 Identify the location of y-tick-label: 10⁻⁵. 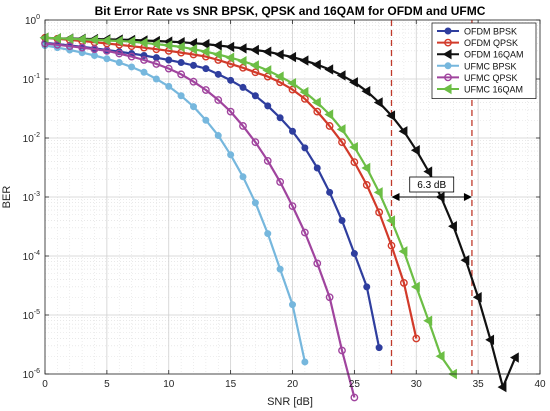
(31, 315).